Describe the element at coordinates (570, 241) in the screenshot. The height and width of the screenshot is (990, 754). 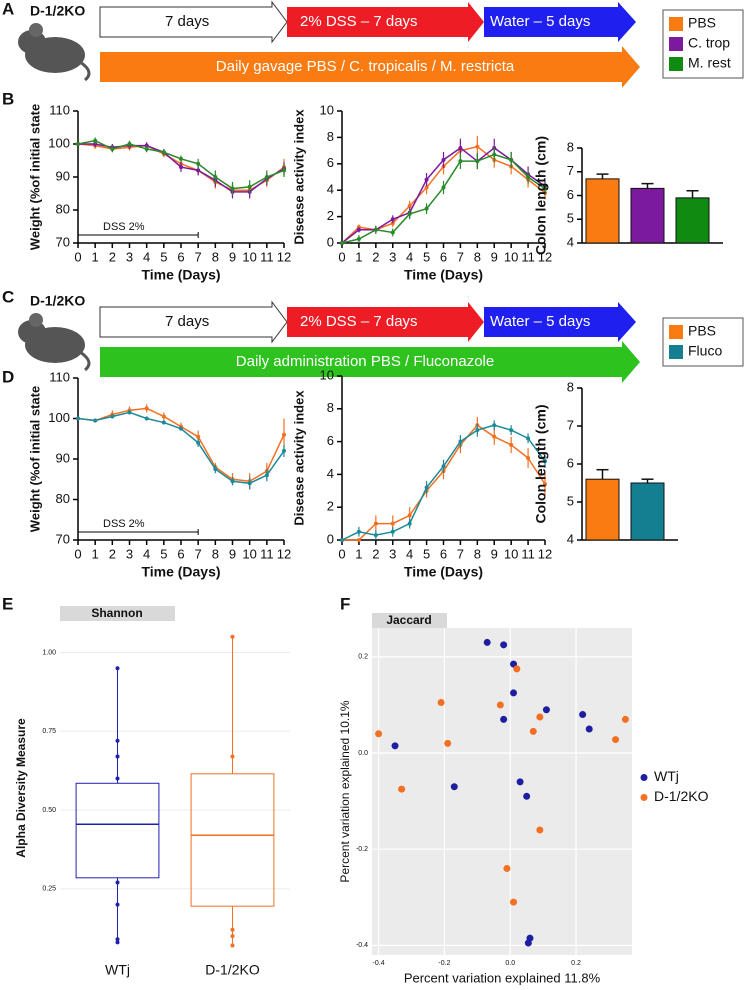
I see `y-tick-label: 4` at that location.